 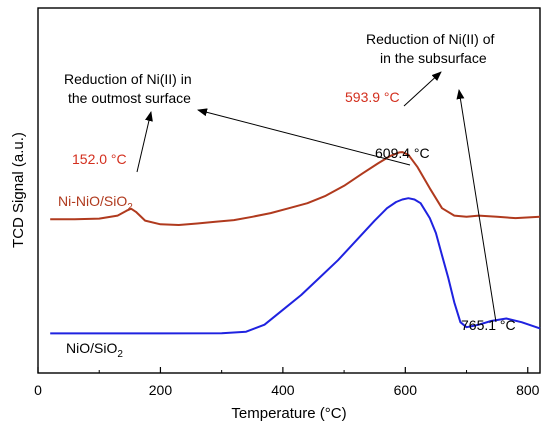 I want to click on x-axis-title: Temperature (°C), so click(x=288, y=413).